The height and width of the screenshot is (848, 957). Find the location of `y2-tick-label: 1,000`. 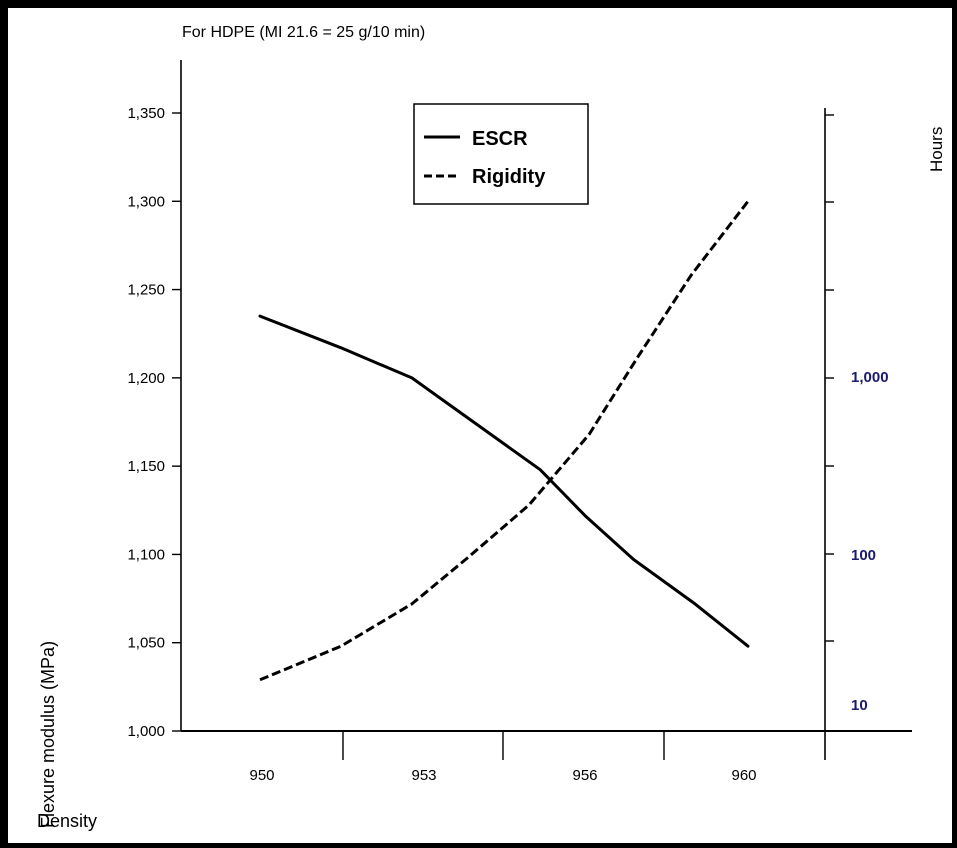

y2-tick-label: 1,000 is located at coordinates (870, 377).